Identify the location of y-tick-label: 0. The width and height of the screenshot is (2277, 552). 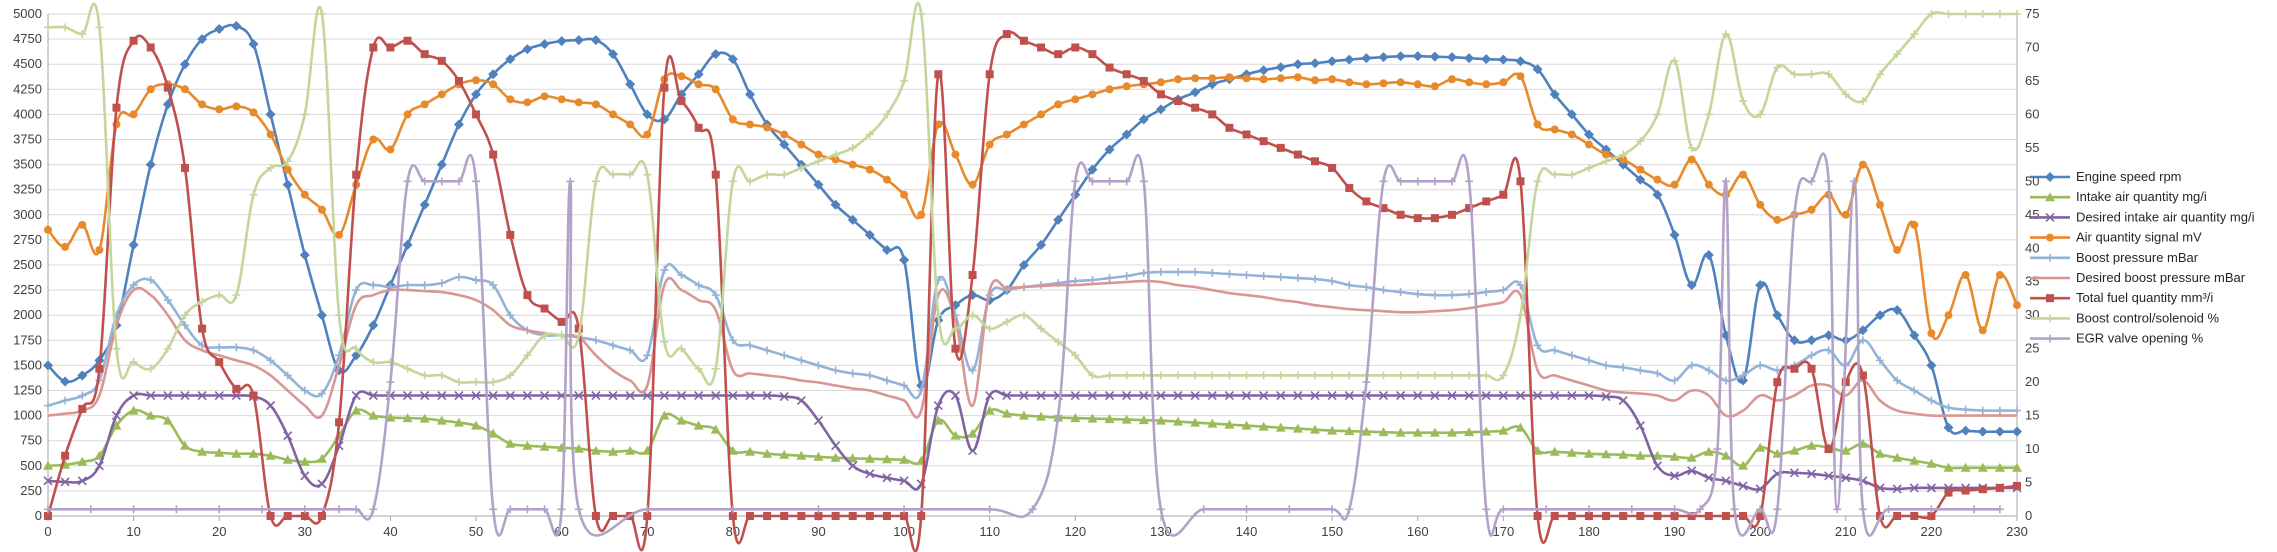
(38, 515).